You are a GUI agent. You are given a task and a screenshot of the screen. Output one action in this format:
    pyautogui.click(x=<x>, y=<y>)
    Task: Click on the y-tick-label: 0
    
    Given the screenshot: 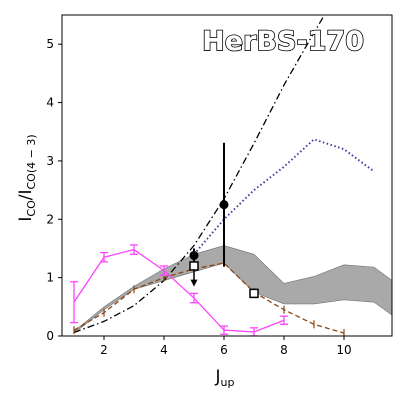 What is the action you would take?
    pyautogui.click(x=50, y=336)
    